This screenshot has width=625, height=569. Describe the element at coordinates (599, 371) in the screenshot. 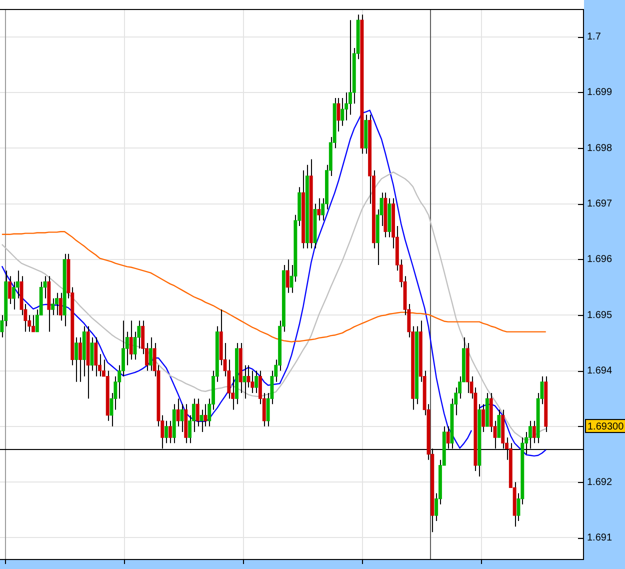

I see `y-tick-label: 1.694` at that location.